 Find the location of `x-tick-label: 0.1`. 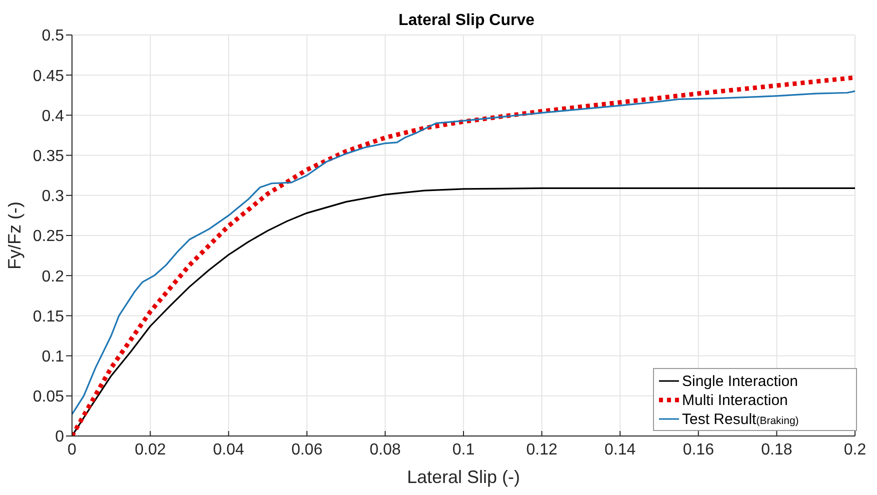

x-tick-label: 0.1 is located at coordinates (463, 449).